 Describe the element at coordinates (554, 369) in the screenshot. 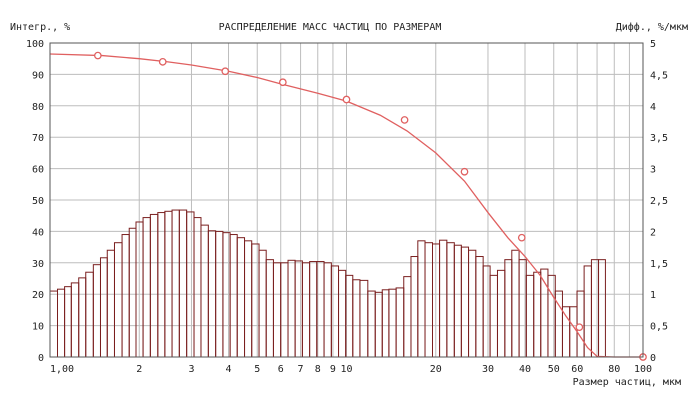

I see `x-tick-label: 50` at that location.